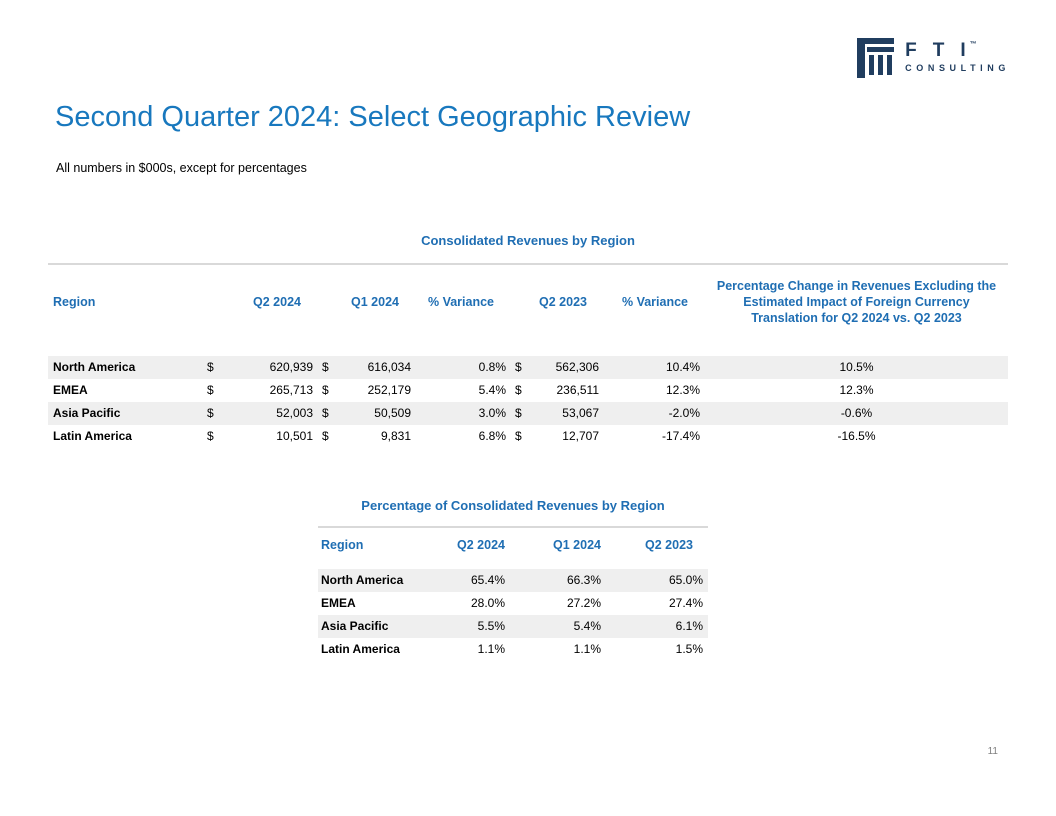 This screenshot has height=816, width=1056. Describe the element at coordinates (392, 413) in the screenshot. I see `q1-2024-value: 50,509` at that location.